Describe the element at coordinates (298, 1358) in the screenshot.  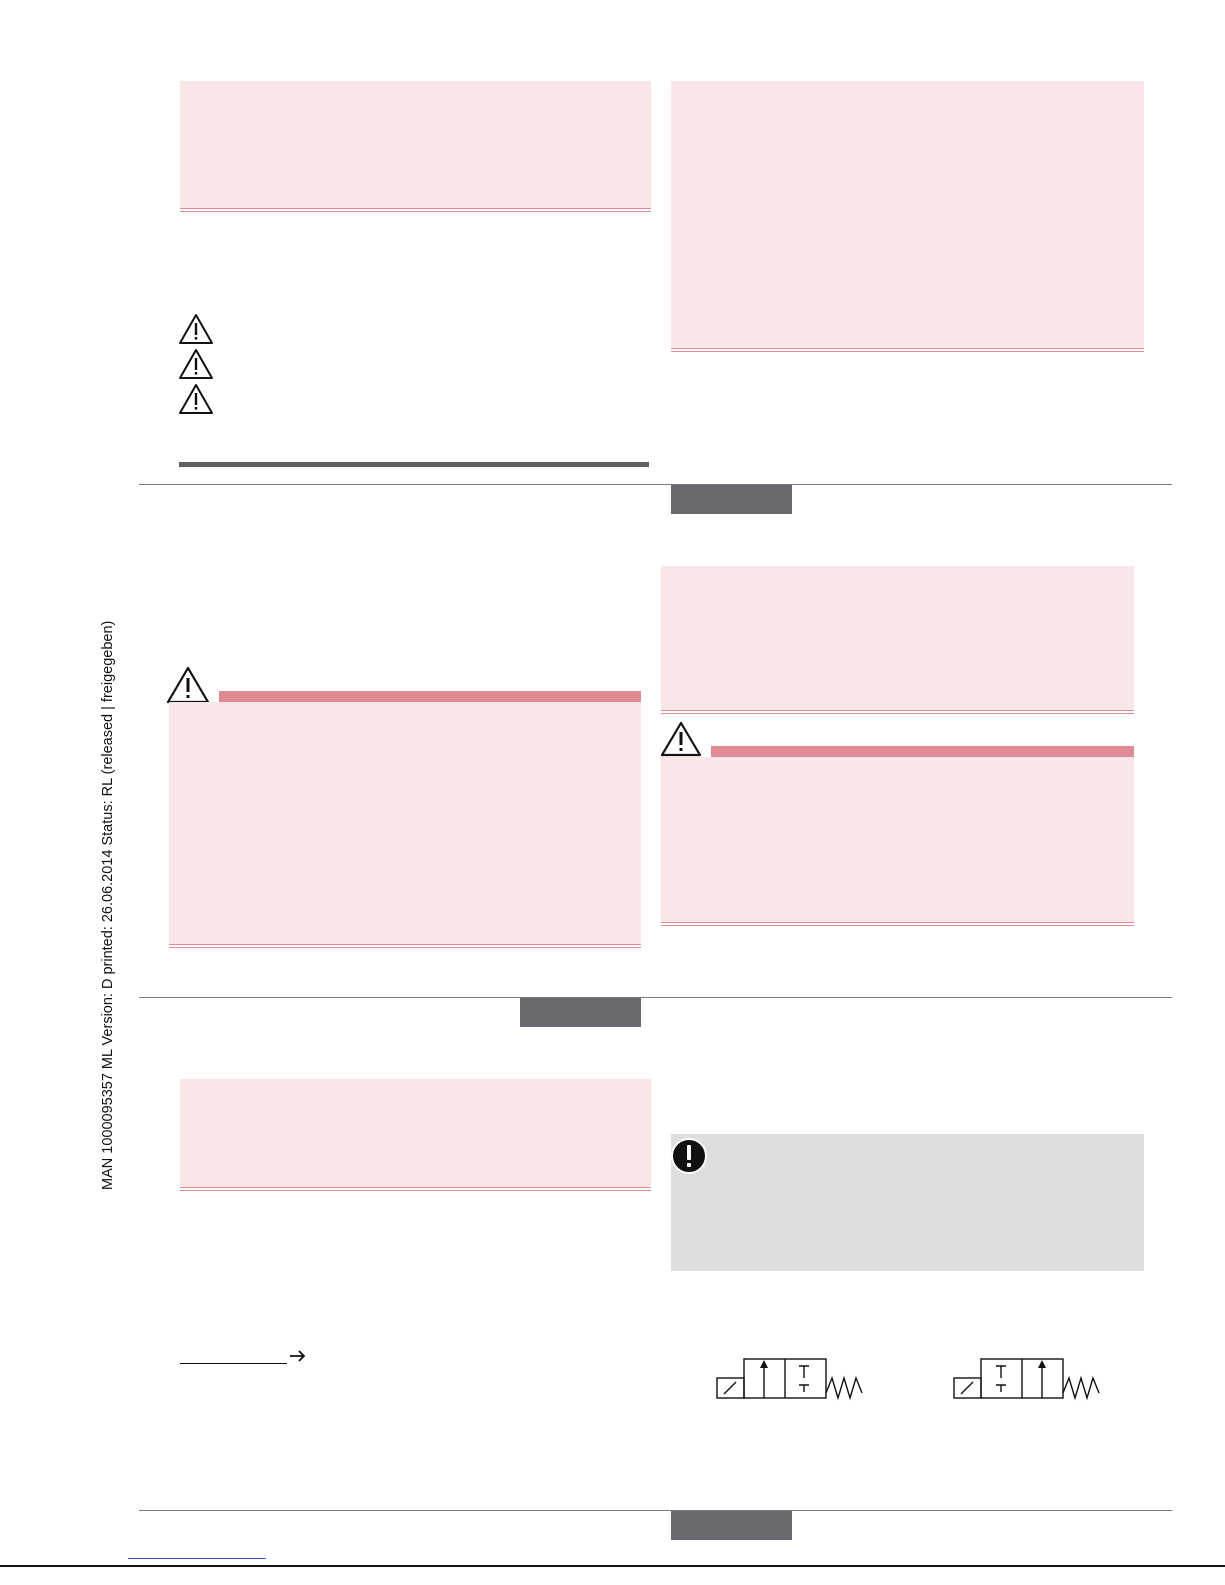
I see `right-arrow-icon` at that location.